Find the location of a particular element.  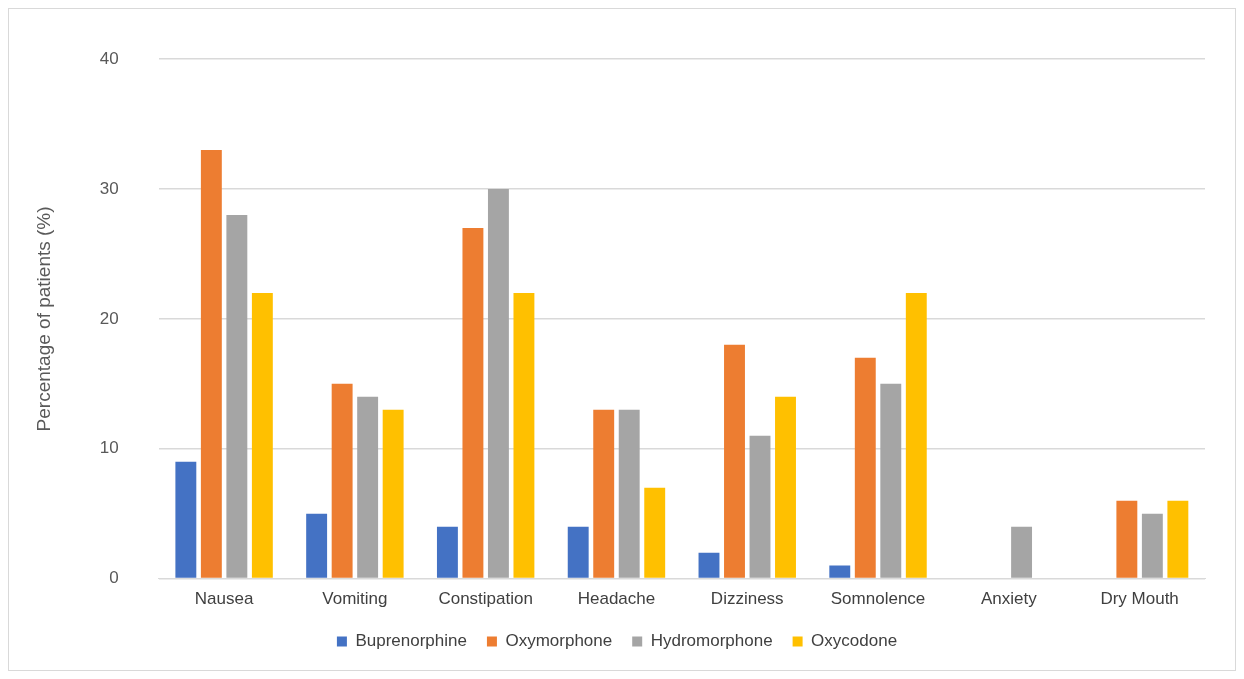

x-tick-label: Headache is located at coordinates (616, 599).